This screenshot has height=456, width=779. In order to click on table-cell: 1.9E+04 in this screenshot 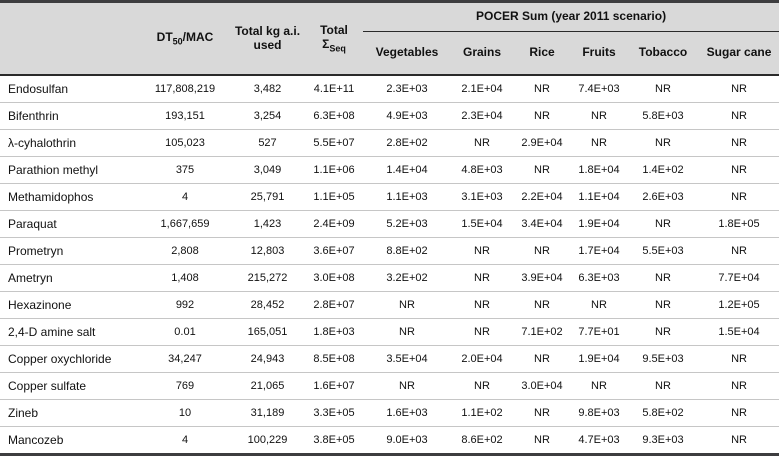, I will do `click(599, 359)`.